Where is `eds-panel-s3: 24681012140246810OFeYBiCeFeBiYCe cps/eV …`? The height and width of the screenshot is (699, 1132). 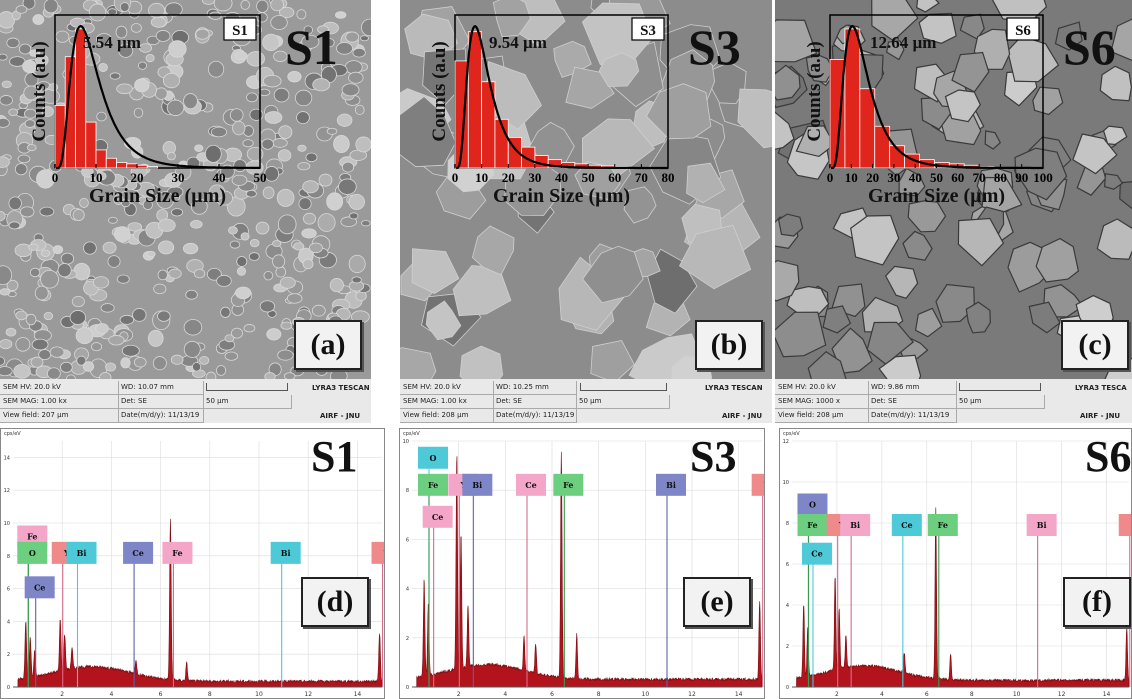
eds-panel-s3: 24681012140246810OFeYBiCeFeBiYCe cps/eV … is located at coordinates (582, 563).